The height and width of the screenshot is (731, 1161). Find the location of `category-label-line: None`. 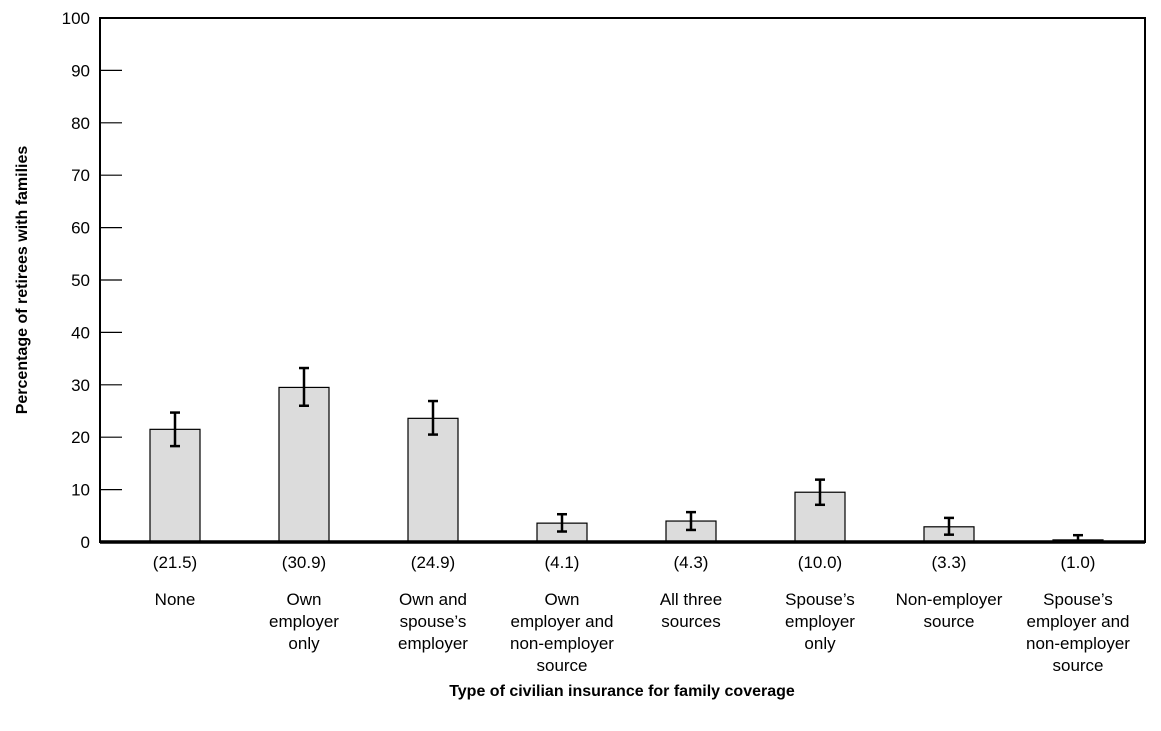

category-label-line: None is located at coordinates (175, 599).